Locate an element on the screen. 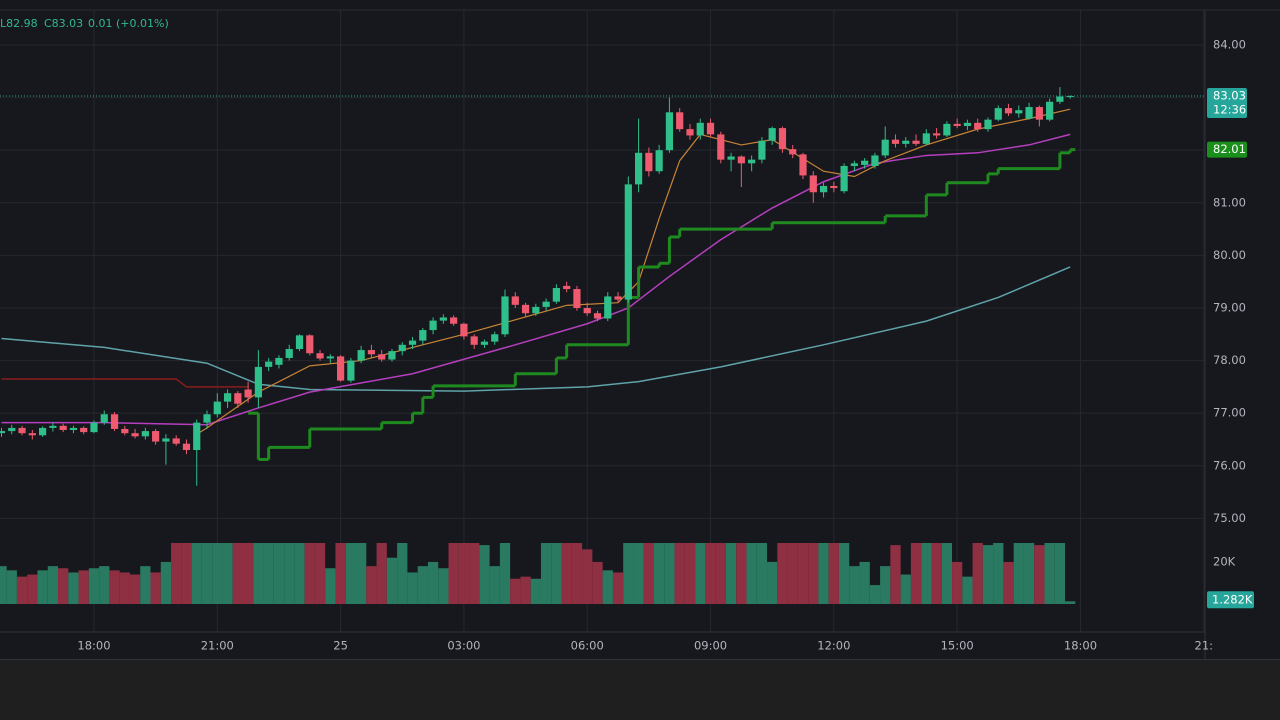 Image resolution: width=1280 pixels, height=720 pixels. header-low: L82.98 is located at coordinates (19, 23).